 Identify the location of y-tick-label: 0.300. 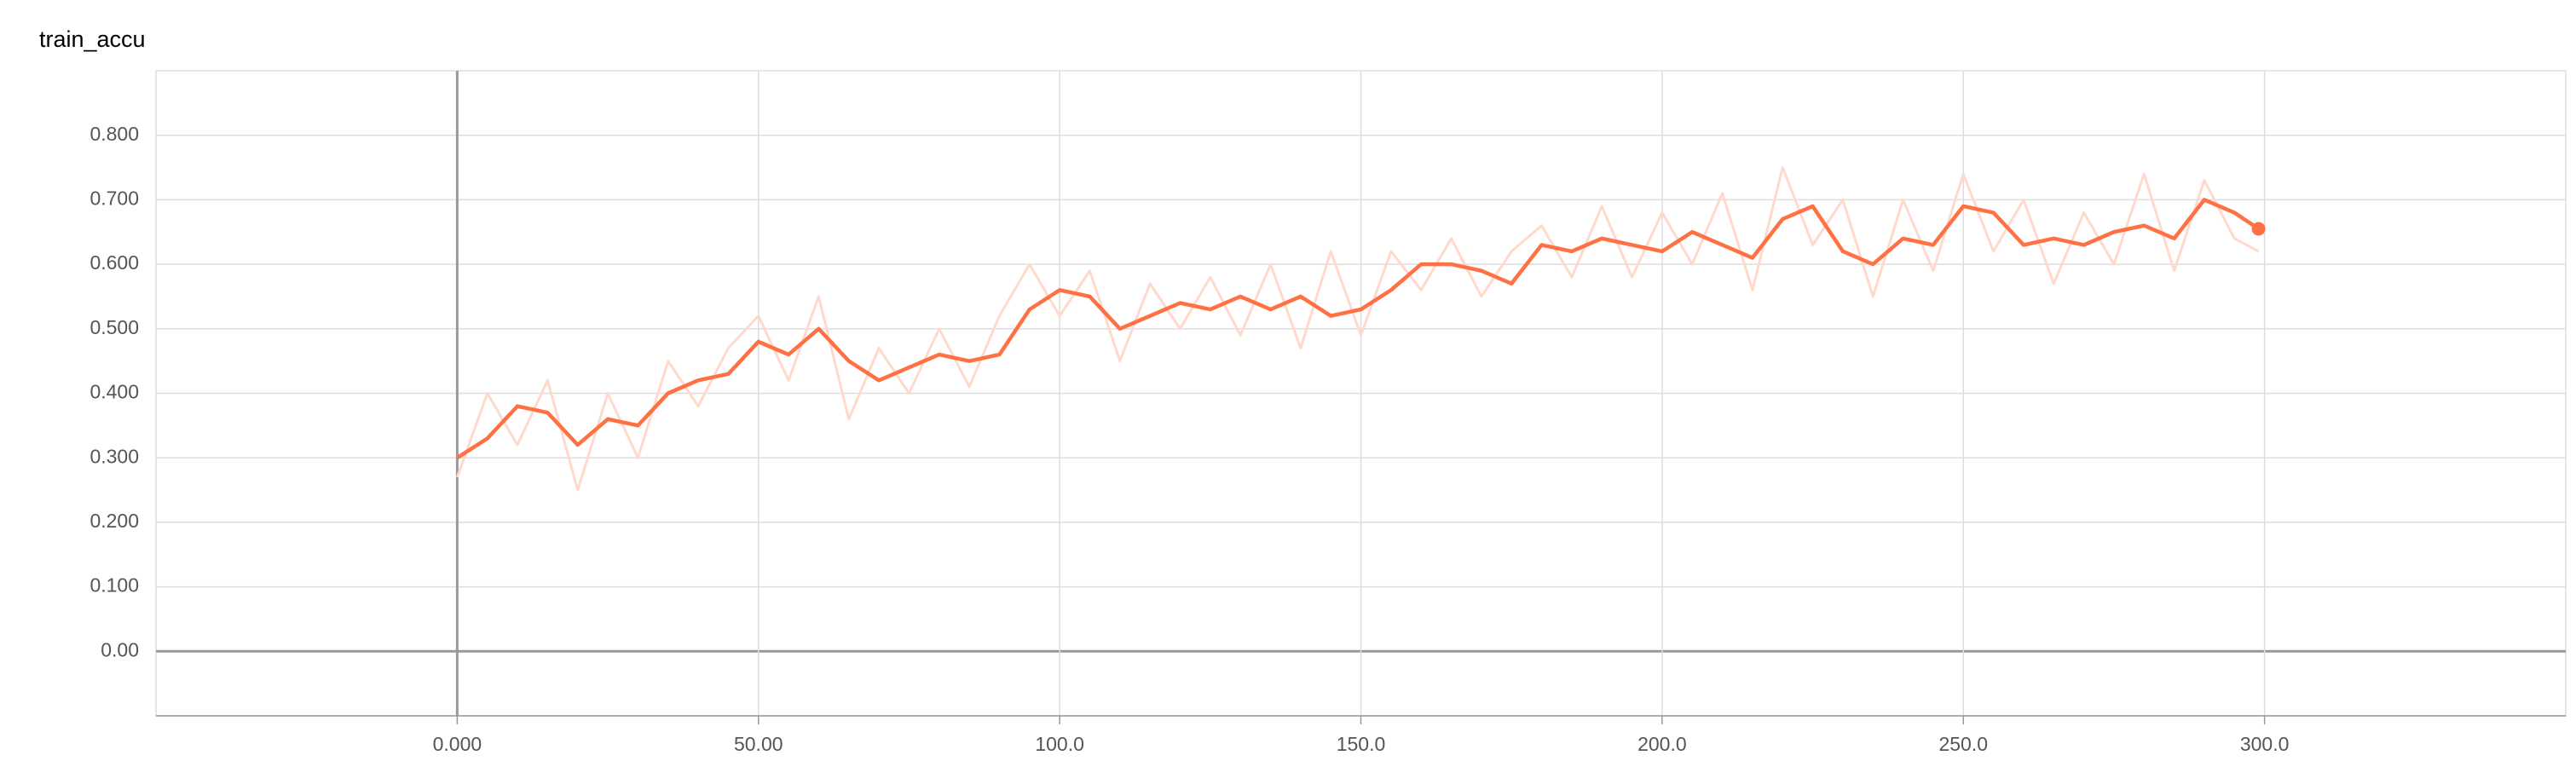
(114, 456).